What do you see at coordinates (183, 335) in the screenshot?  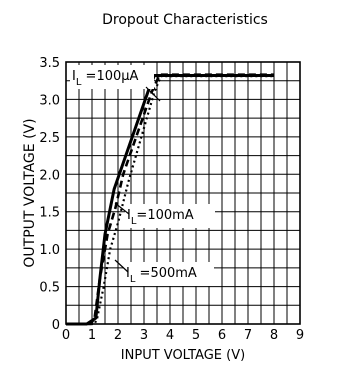 I see `x-tick-labels: 0 1 2 3 4 5 6 7 8 9` at bounding box center [183, 335].